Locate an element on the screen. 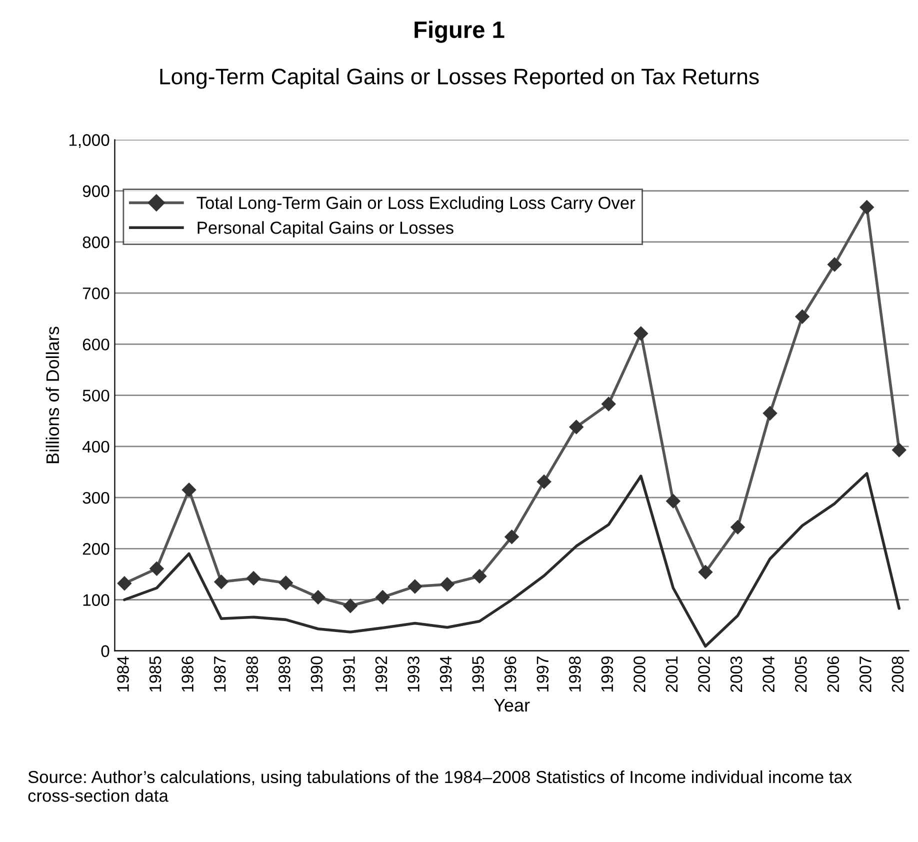 The image size is (918, 842). x-tick-label: 2002 is located at coordinates (704, 674).